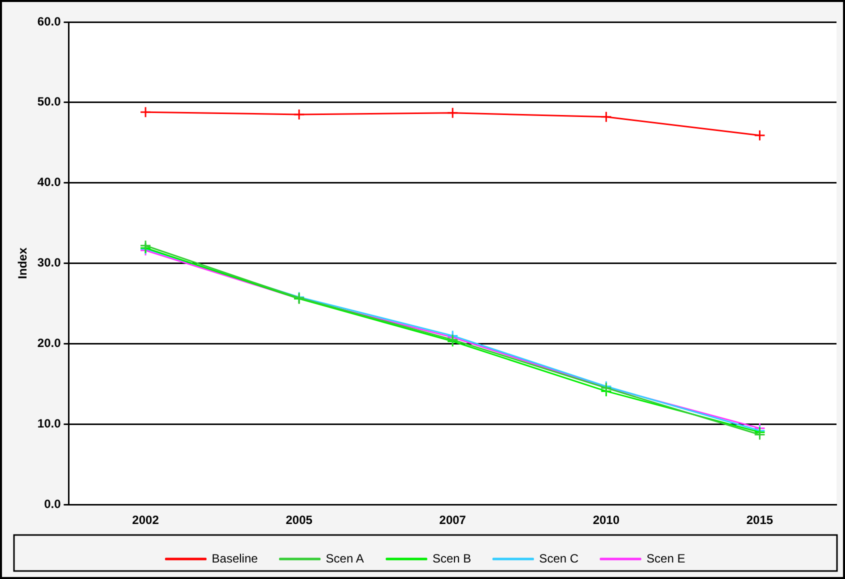  I want to click on legend-label: Baseline, so click(235, 558).